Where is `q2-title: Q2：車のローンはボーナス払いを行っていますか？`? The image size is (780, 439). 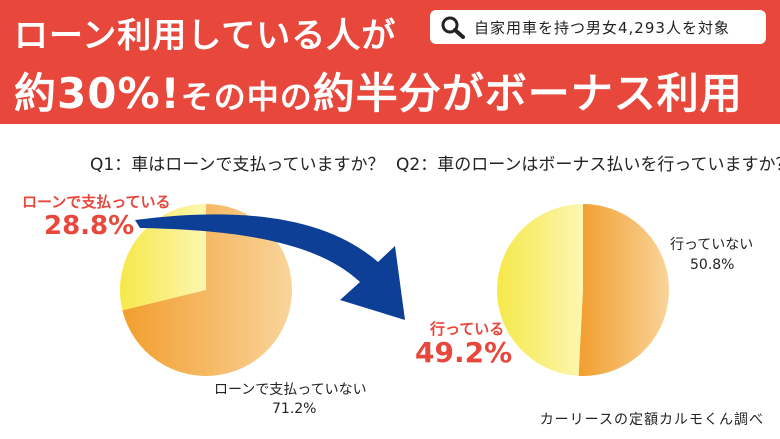
q2-title: Q2：車のローンはボーナス払いを行っていますか？ is located at coordinates (588, 165).